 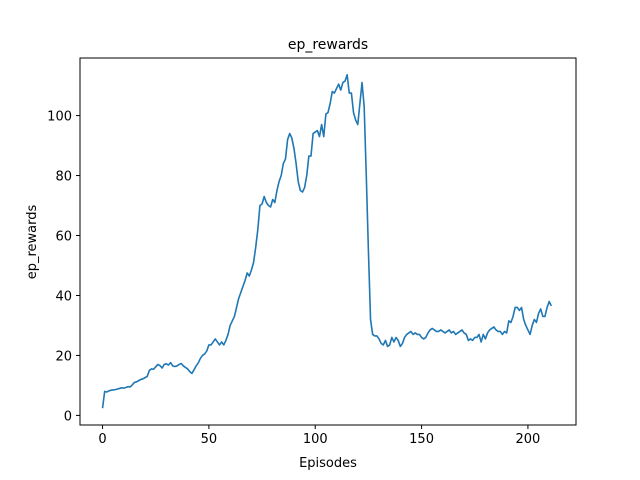 I want to click on x-tick-label: 100, so click(x=315, y=439).